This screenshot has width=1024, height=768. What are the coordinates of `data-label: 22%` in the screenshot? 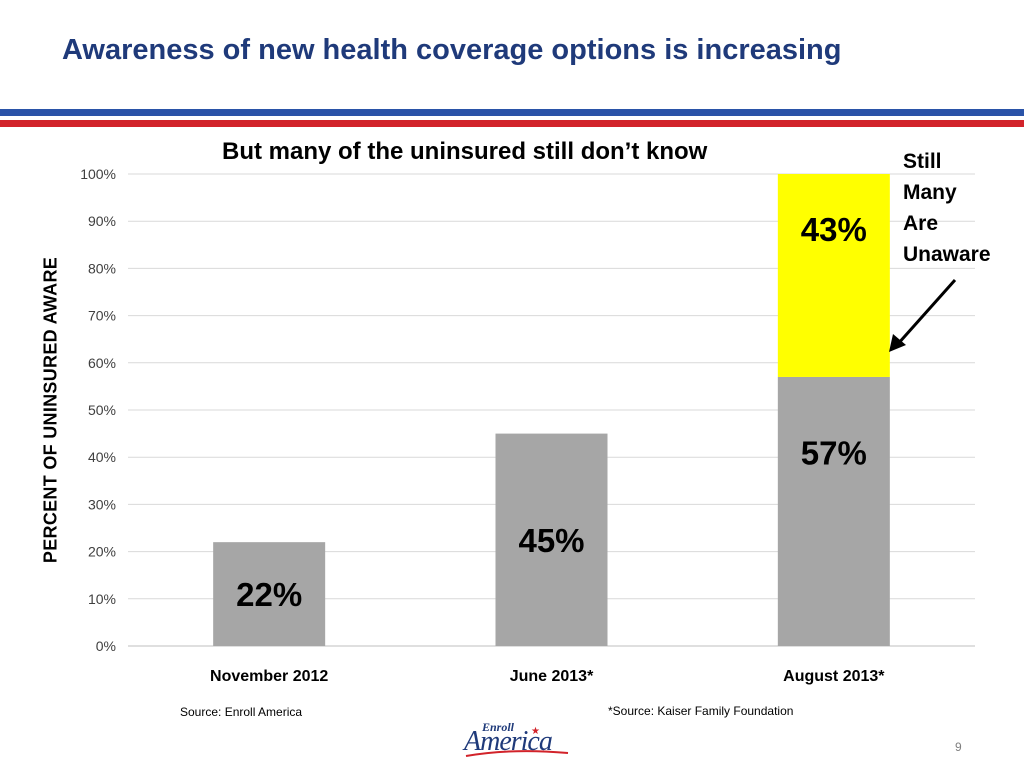 It's located at (269, 594).